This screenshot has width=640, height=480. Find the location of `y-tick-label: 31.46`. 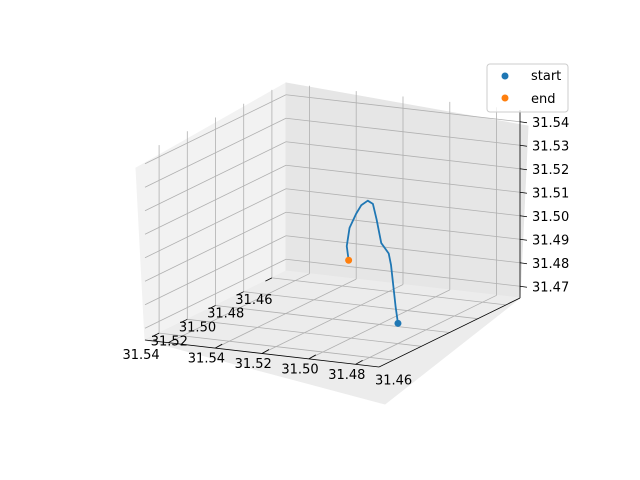

y-tick-label: 31.46 is located at coordinates (393, 380).